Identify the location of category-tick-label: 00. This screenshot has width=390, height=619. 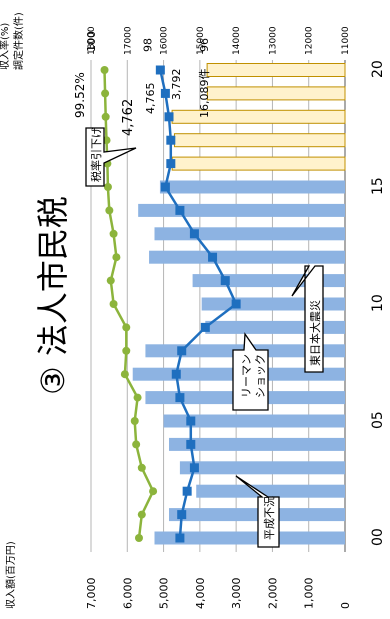
(378, 537).